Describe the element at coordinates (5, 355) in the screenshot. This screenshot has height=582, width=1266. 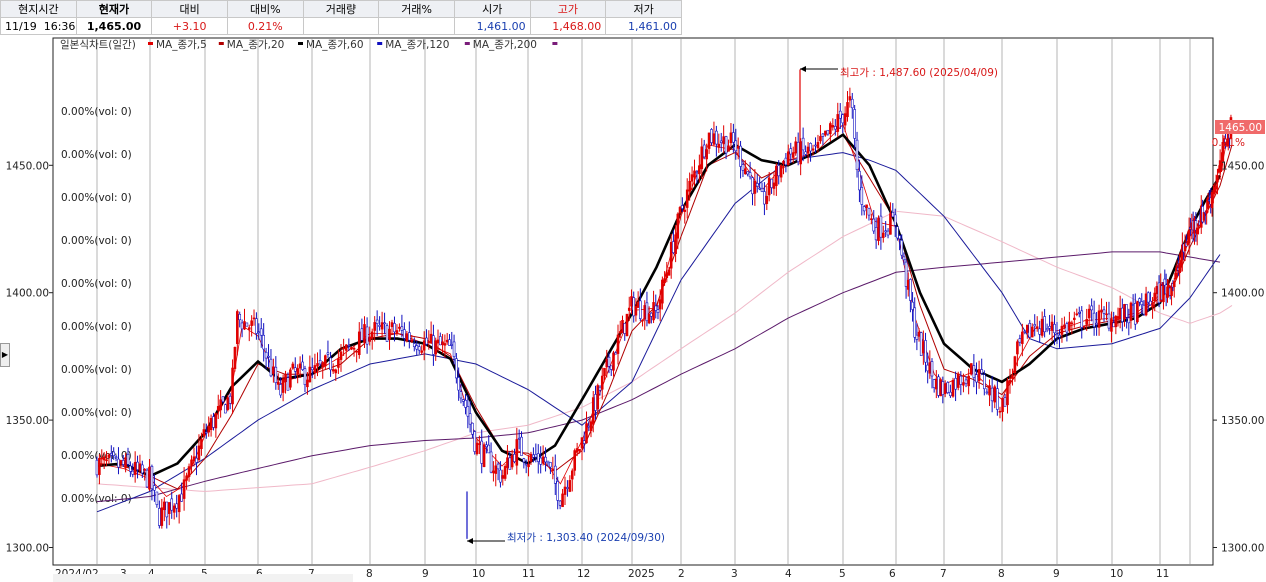
I see `expand-panel-handle: ▶` at that location.